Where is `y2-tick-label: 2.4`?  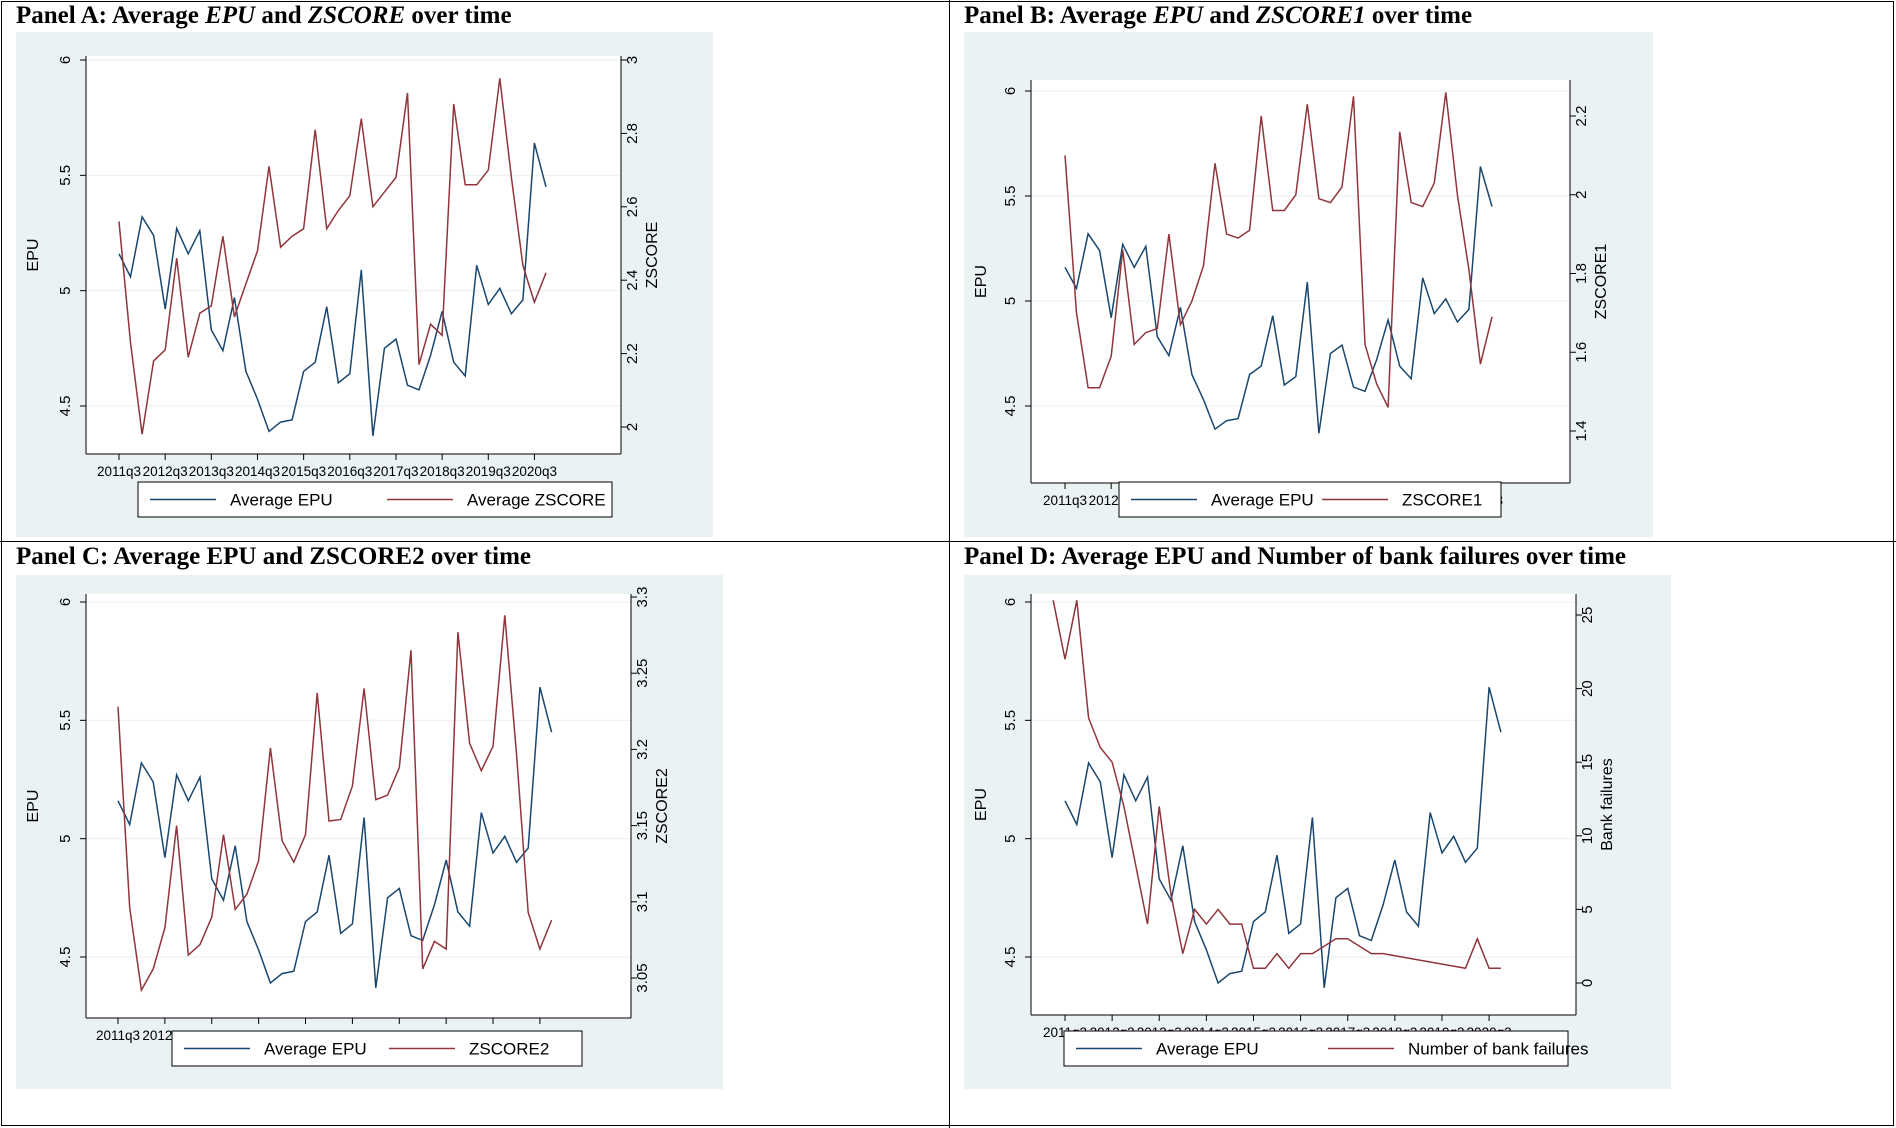 y2-tick-label: 2.4 is located at coordinates (632, 280).